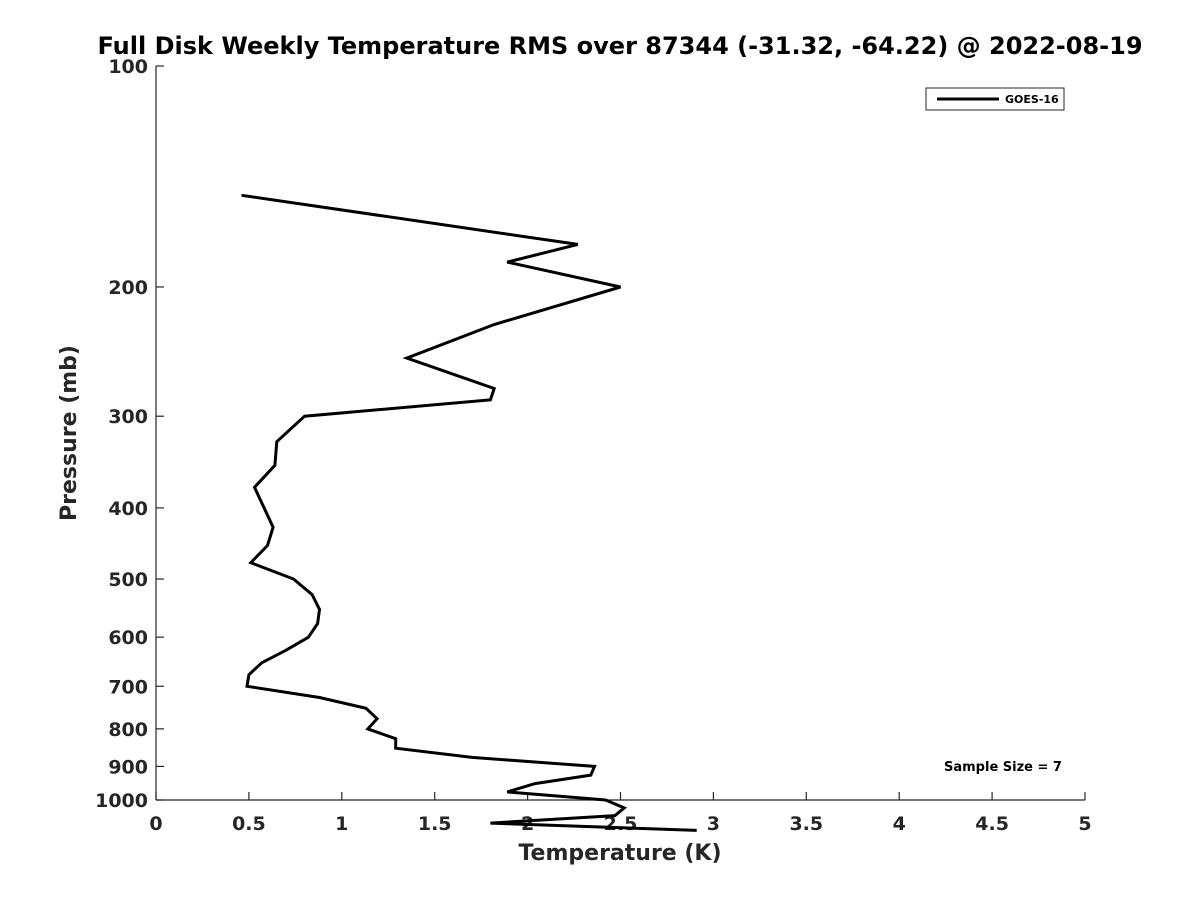  Describe the element at coordinates (1003, 767) in the screenshot. I see `sample-size-annotation: Sample Size = 7` at that location.